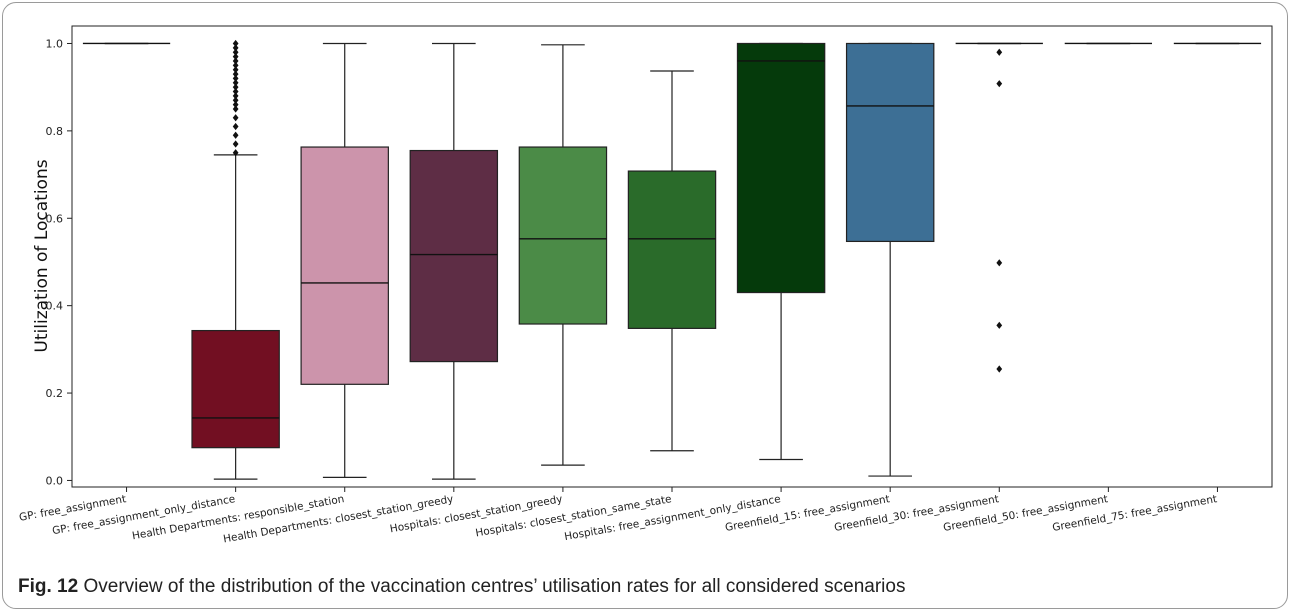 The height and width of the screenshot is (613, 1292). I want to click on y-tick-label-0: 0.0, so click(55, 480).